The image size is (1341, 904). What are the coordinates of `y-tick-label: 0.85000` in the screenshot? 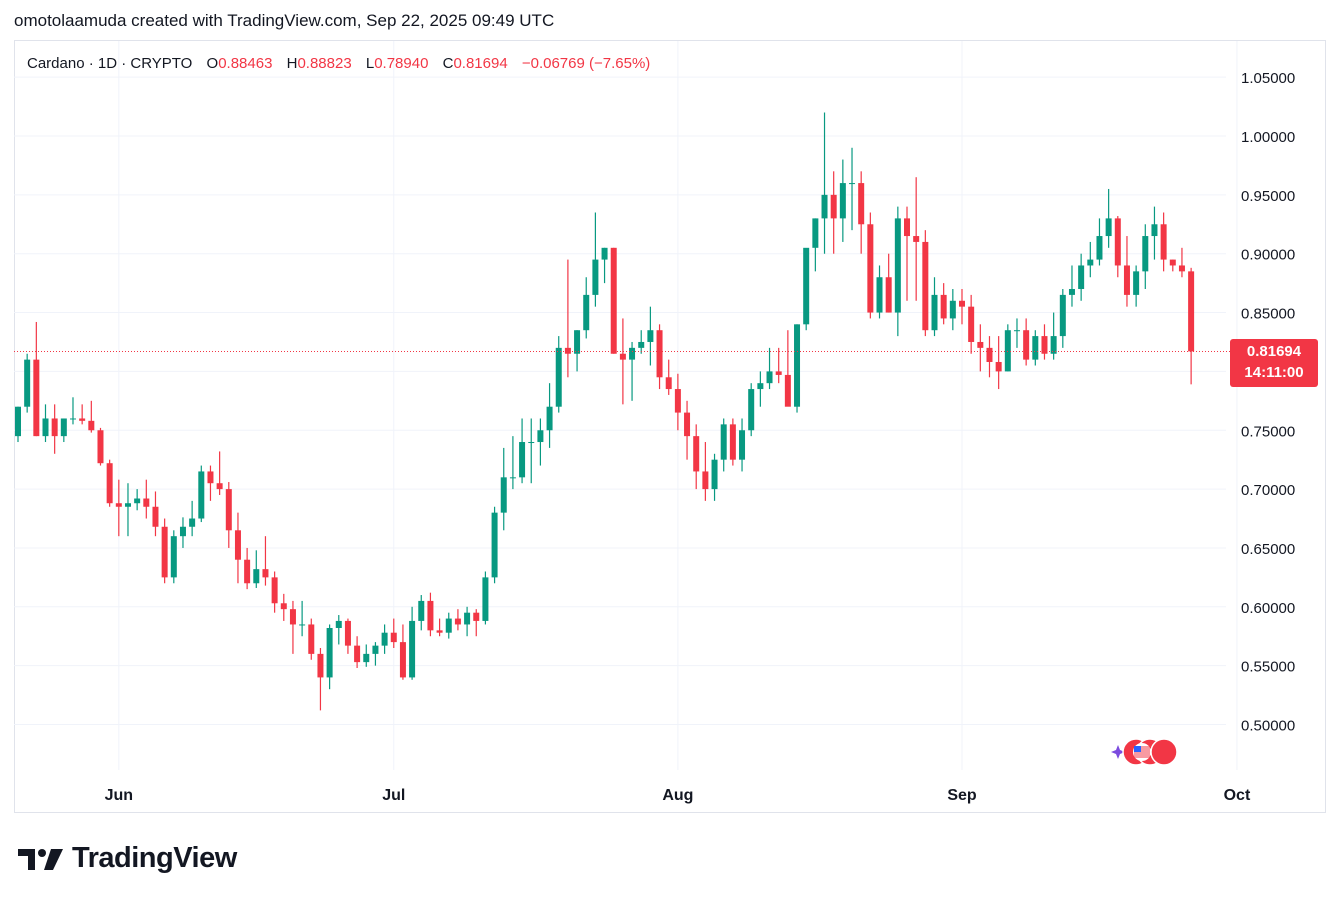 It's located at (1268, 314).